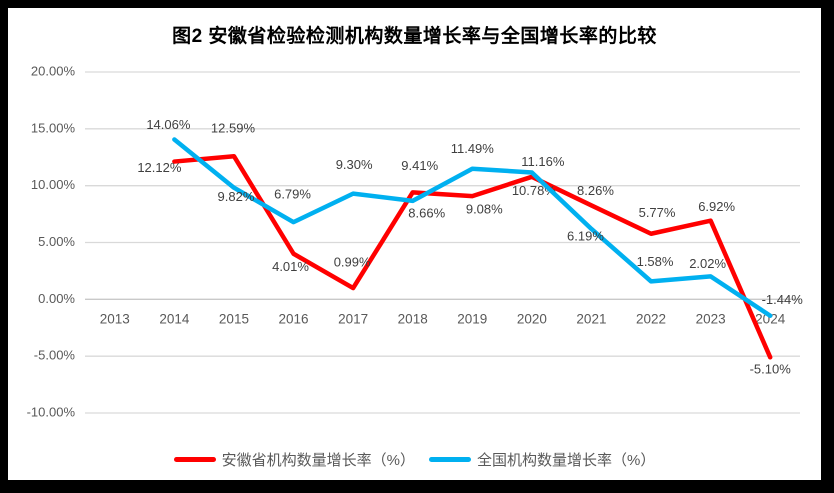 The width and height of the screenshot is (834, 493). What do you see at coordinates (707, 263) in the screenshot?
I see `data-label: 2.02%` at bounding box center [707, 263].